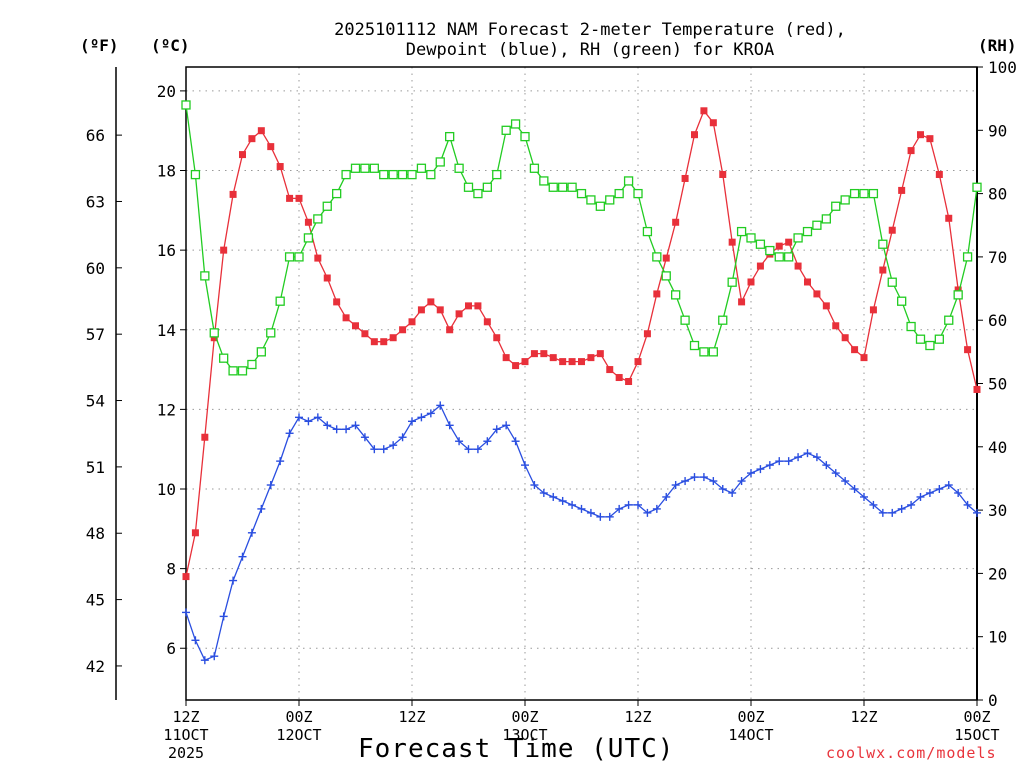  What do you see at coordinates (166, 489) in the screenshot?
I see `celsius-tick-label: 10` at bounding box center [166, 489].